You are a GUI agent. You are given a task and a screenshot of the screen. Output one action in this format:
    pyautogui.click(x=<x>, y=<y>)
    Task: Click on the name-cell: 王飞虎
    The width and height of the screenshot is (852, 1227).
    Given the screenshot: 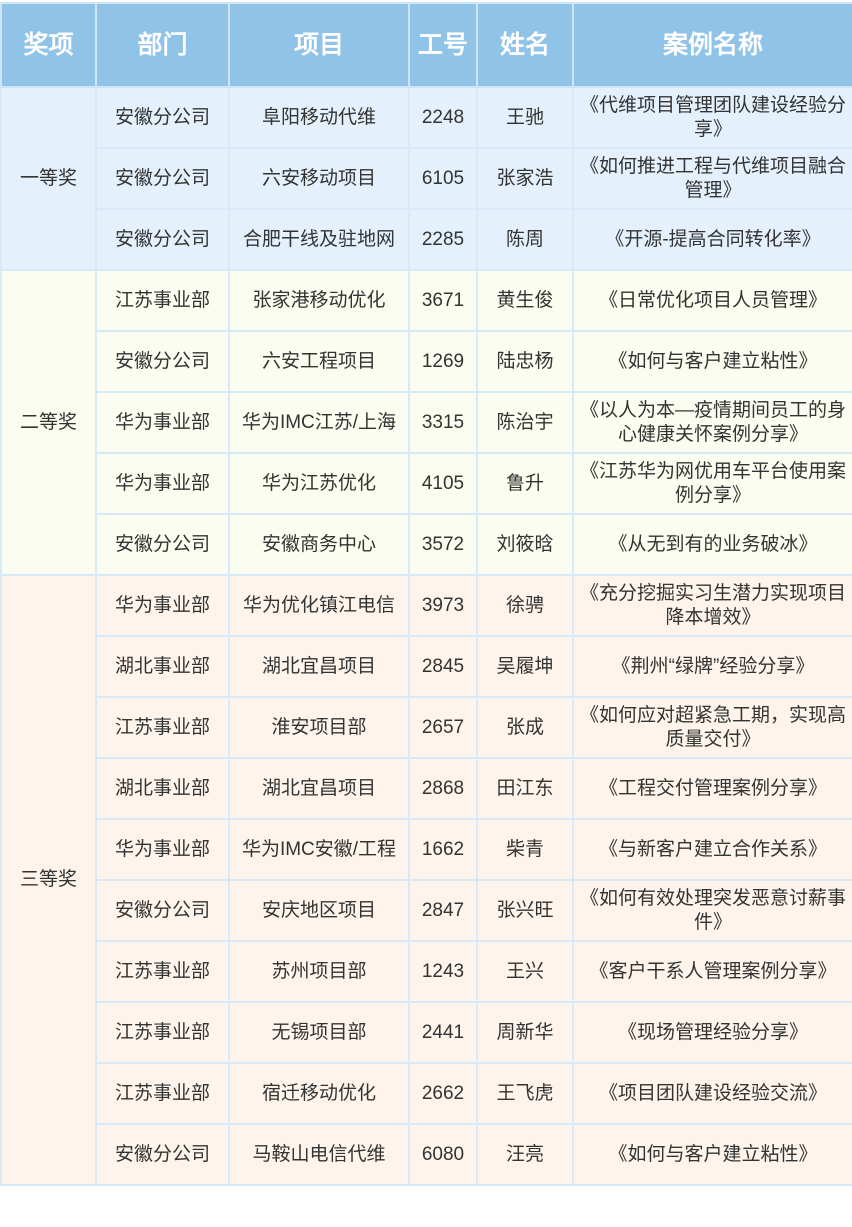 What is the action you would take?
    pyautogui.click(x=525, y=1093)
    